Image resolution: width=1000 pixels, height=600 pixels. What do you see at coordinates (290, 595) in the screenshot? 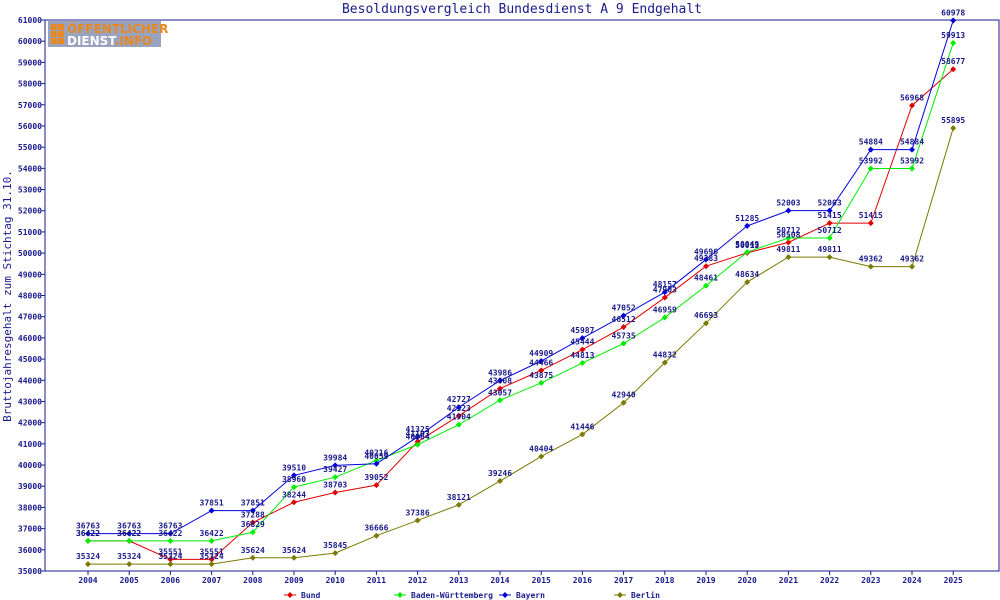
I see `legend-marker-bund` at bounding box center [290, 595].